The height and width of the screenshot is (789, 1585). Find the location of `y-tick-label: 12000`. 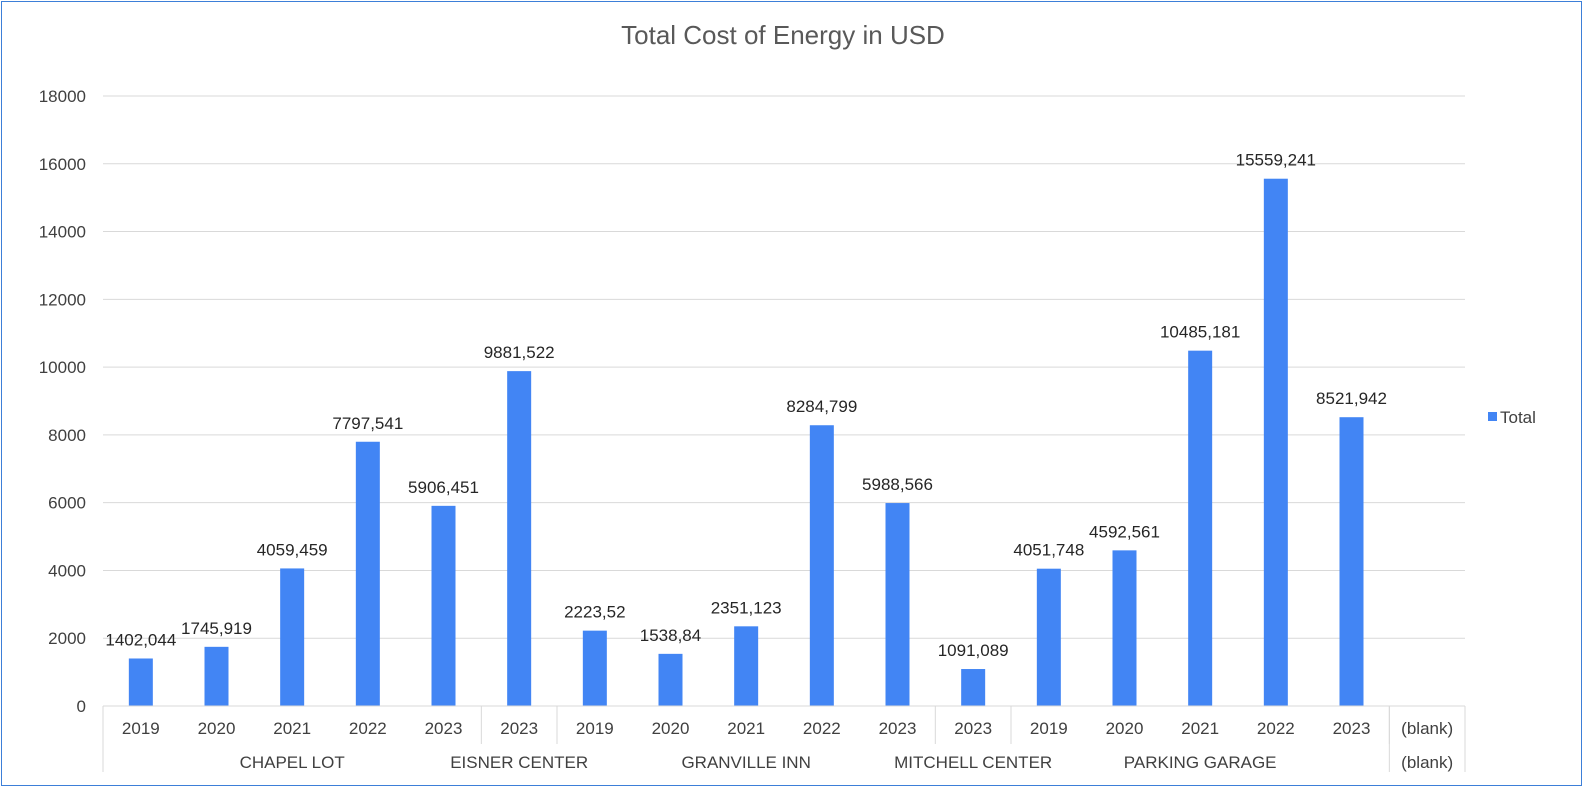

y-tick-label: 12000 is located at coordinates (62, 299).